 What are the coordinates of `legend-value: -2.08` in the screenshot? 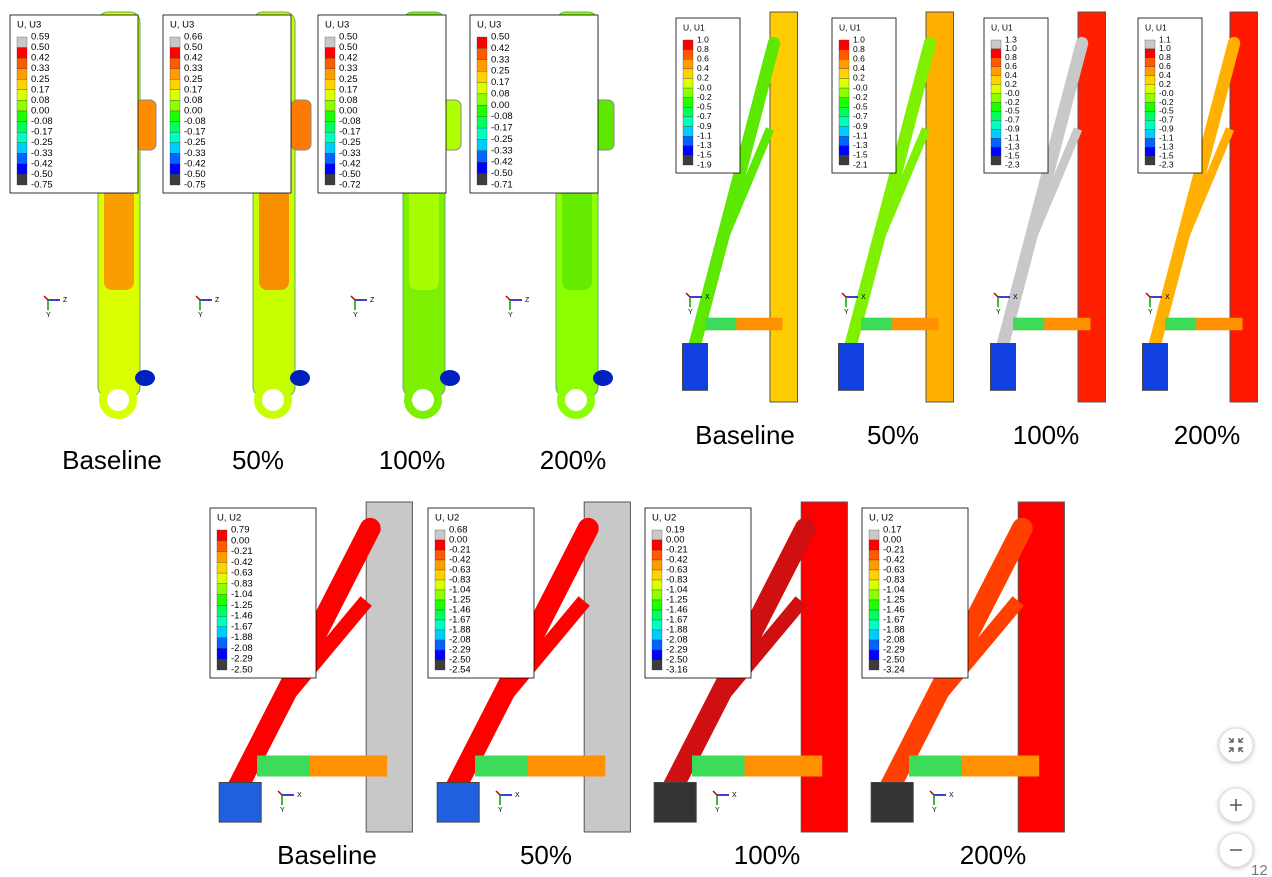 It's located at (242, 648).